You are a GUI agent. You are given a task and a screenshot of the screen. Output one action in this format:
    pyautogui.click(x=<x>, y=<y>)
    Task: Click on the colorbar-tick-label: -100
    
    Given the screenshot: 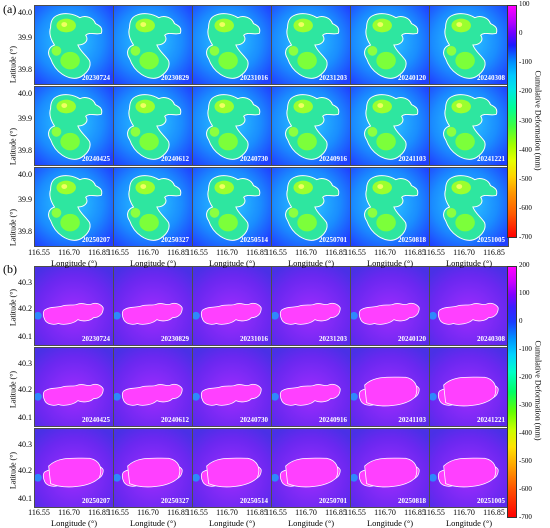 What is the action you would take?
    pyautogui.click(x=525, y=349)
    